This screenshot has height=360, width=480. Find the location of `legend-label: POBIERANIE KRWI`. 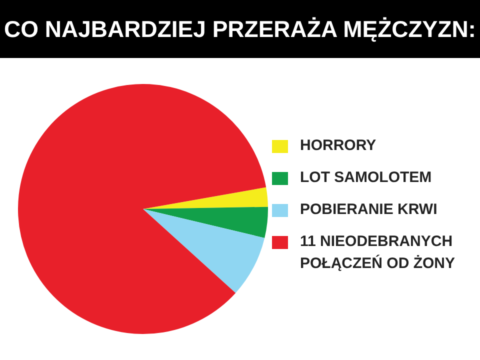

legend-label: POBIERANIE KRWI is located at coordinates (369, 210).